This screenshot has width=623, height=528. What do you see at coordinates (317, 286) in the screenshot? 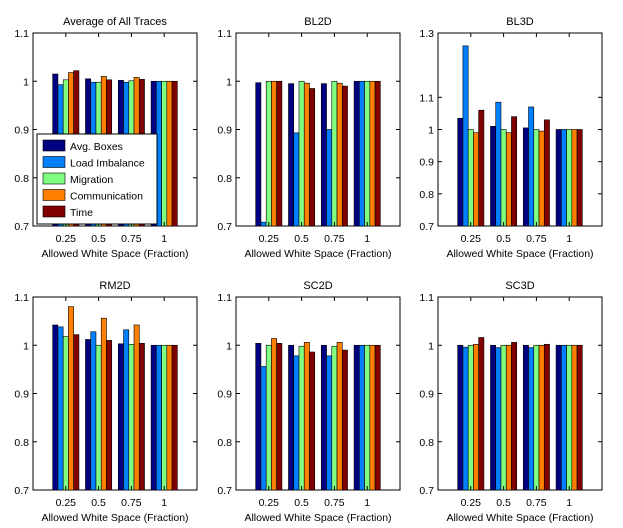
I see `chart-title: SC2D` at bounding box center [317, 286].